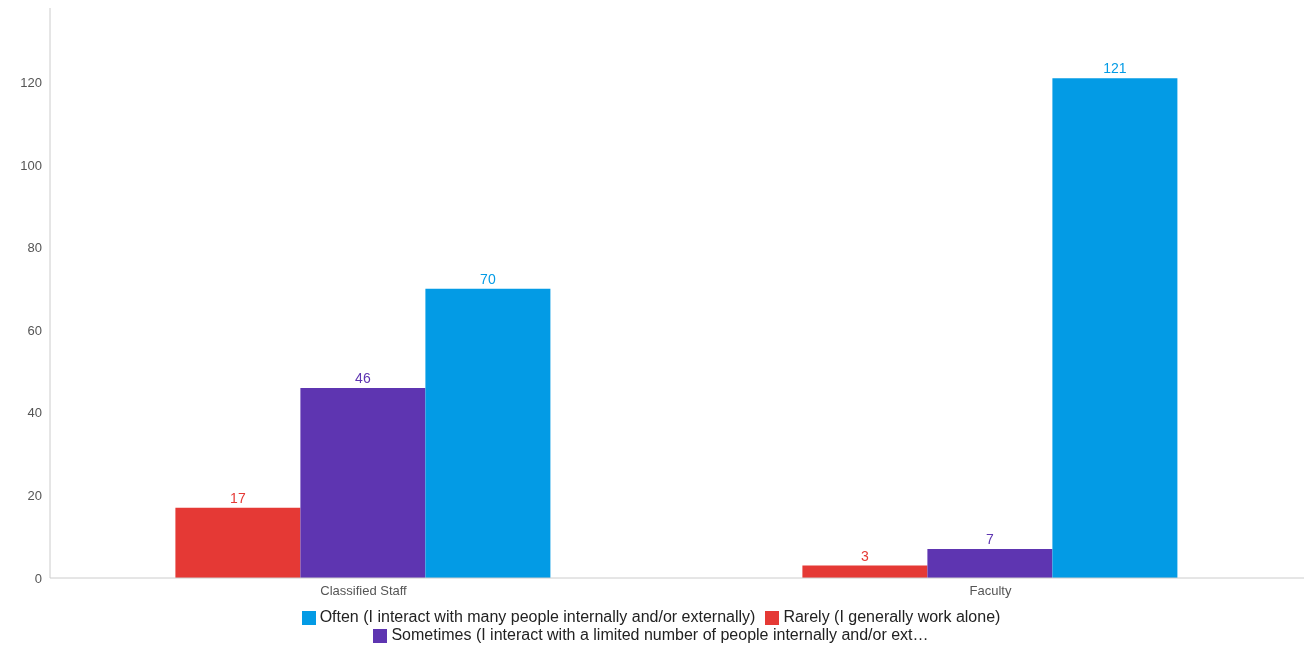  Describe the element at coordinates (238, 497) in the screenshot. I see `data-label: 17` at that location.